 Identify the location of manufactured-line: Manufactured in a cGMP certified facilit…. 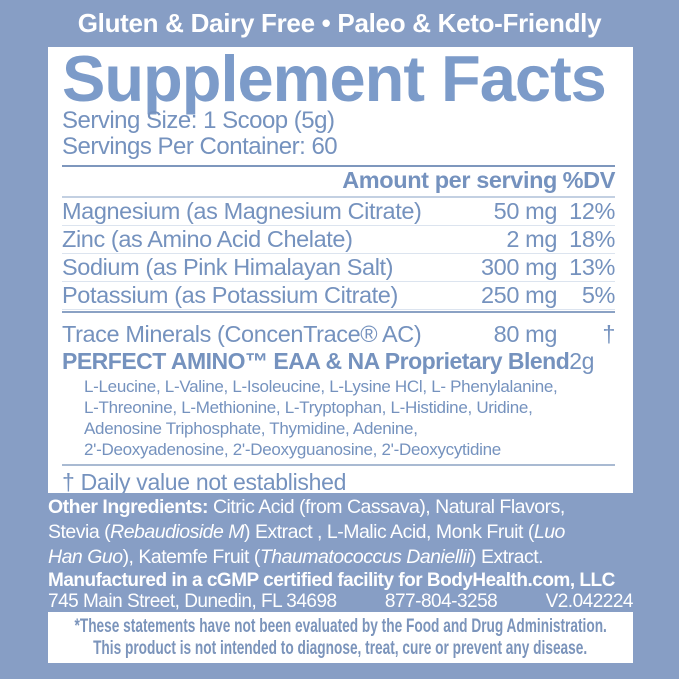
(331, 580).